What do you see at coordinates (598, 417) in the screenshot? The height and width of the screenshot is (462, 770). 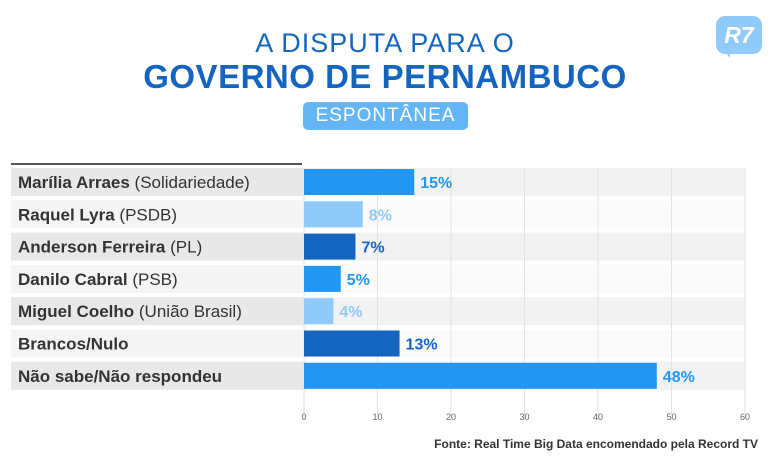 I see `x-tick-label: 40` at bounding box center [598, 417].